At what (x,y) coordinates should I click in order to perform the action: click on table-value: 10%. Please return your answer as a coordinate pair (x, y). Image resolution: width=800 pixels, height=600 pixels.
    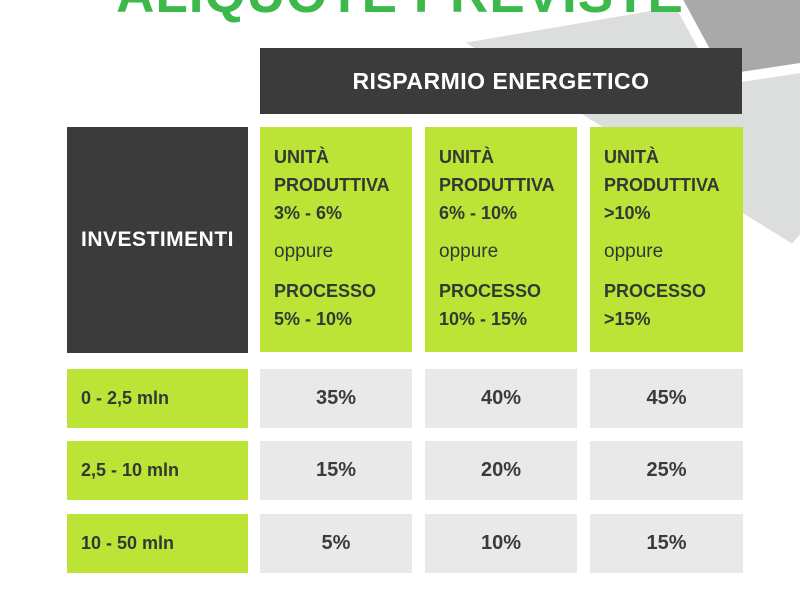
    Looking at the image, I should click on (501, 543).